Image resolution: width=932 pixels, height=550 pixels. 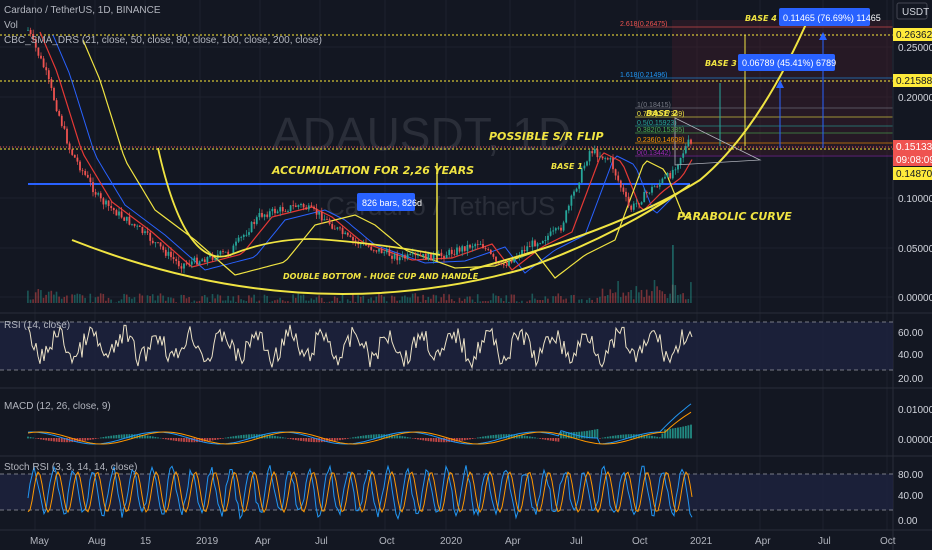 What do you see at coordinates (37, 325) in the screenshot?
I see `rsi-legend: RSI (14, close)` at bounding box center [37, 325].